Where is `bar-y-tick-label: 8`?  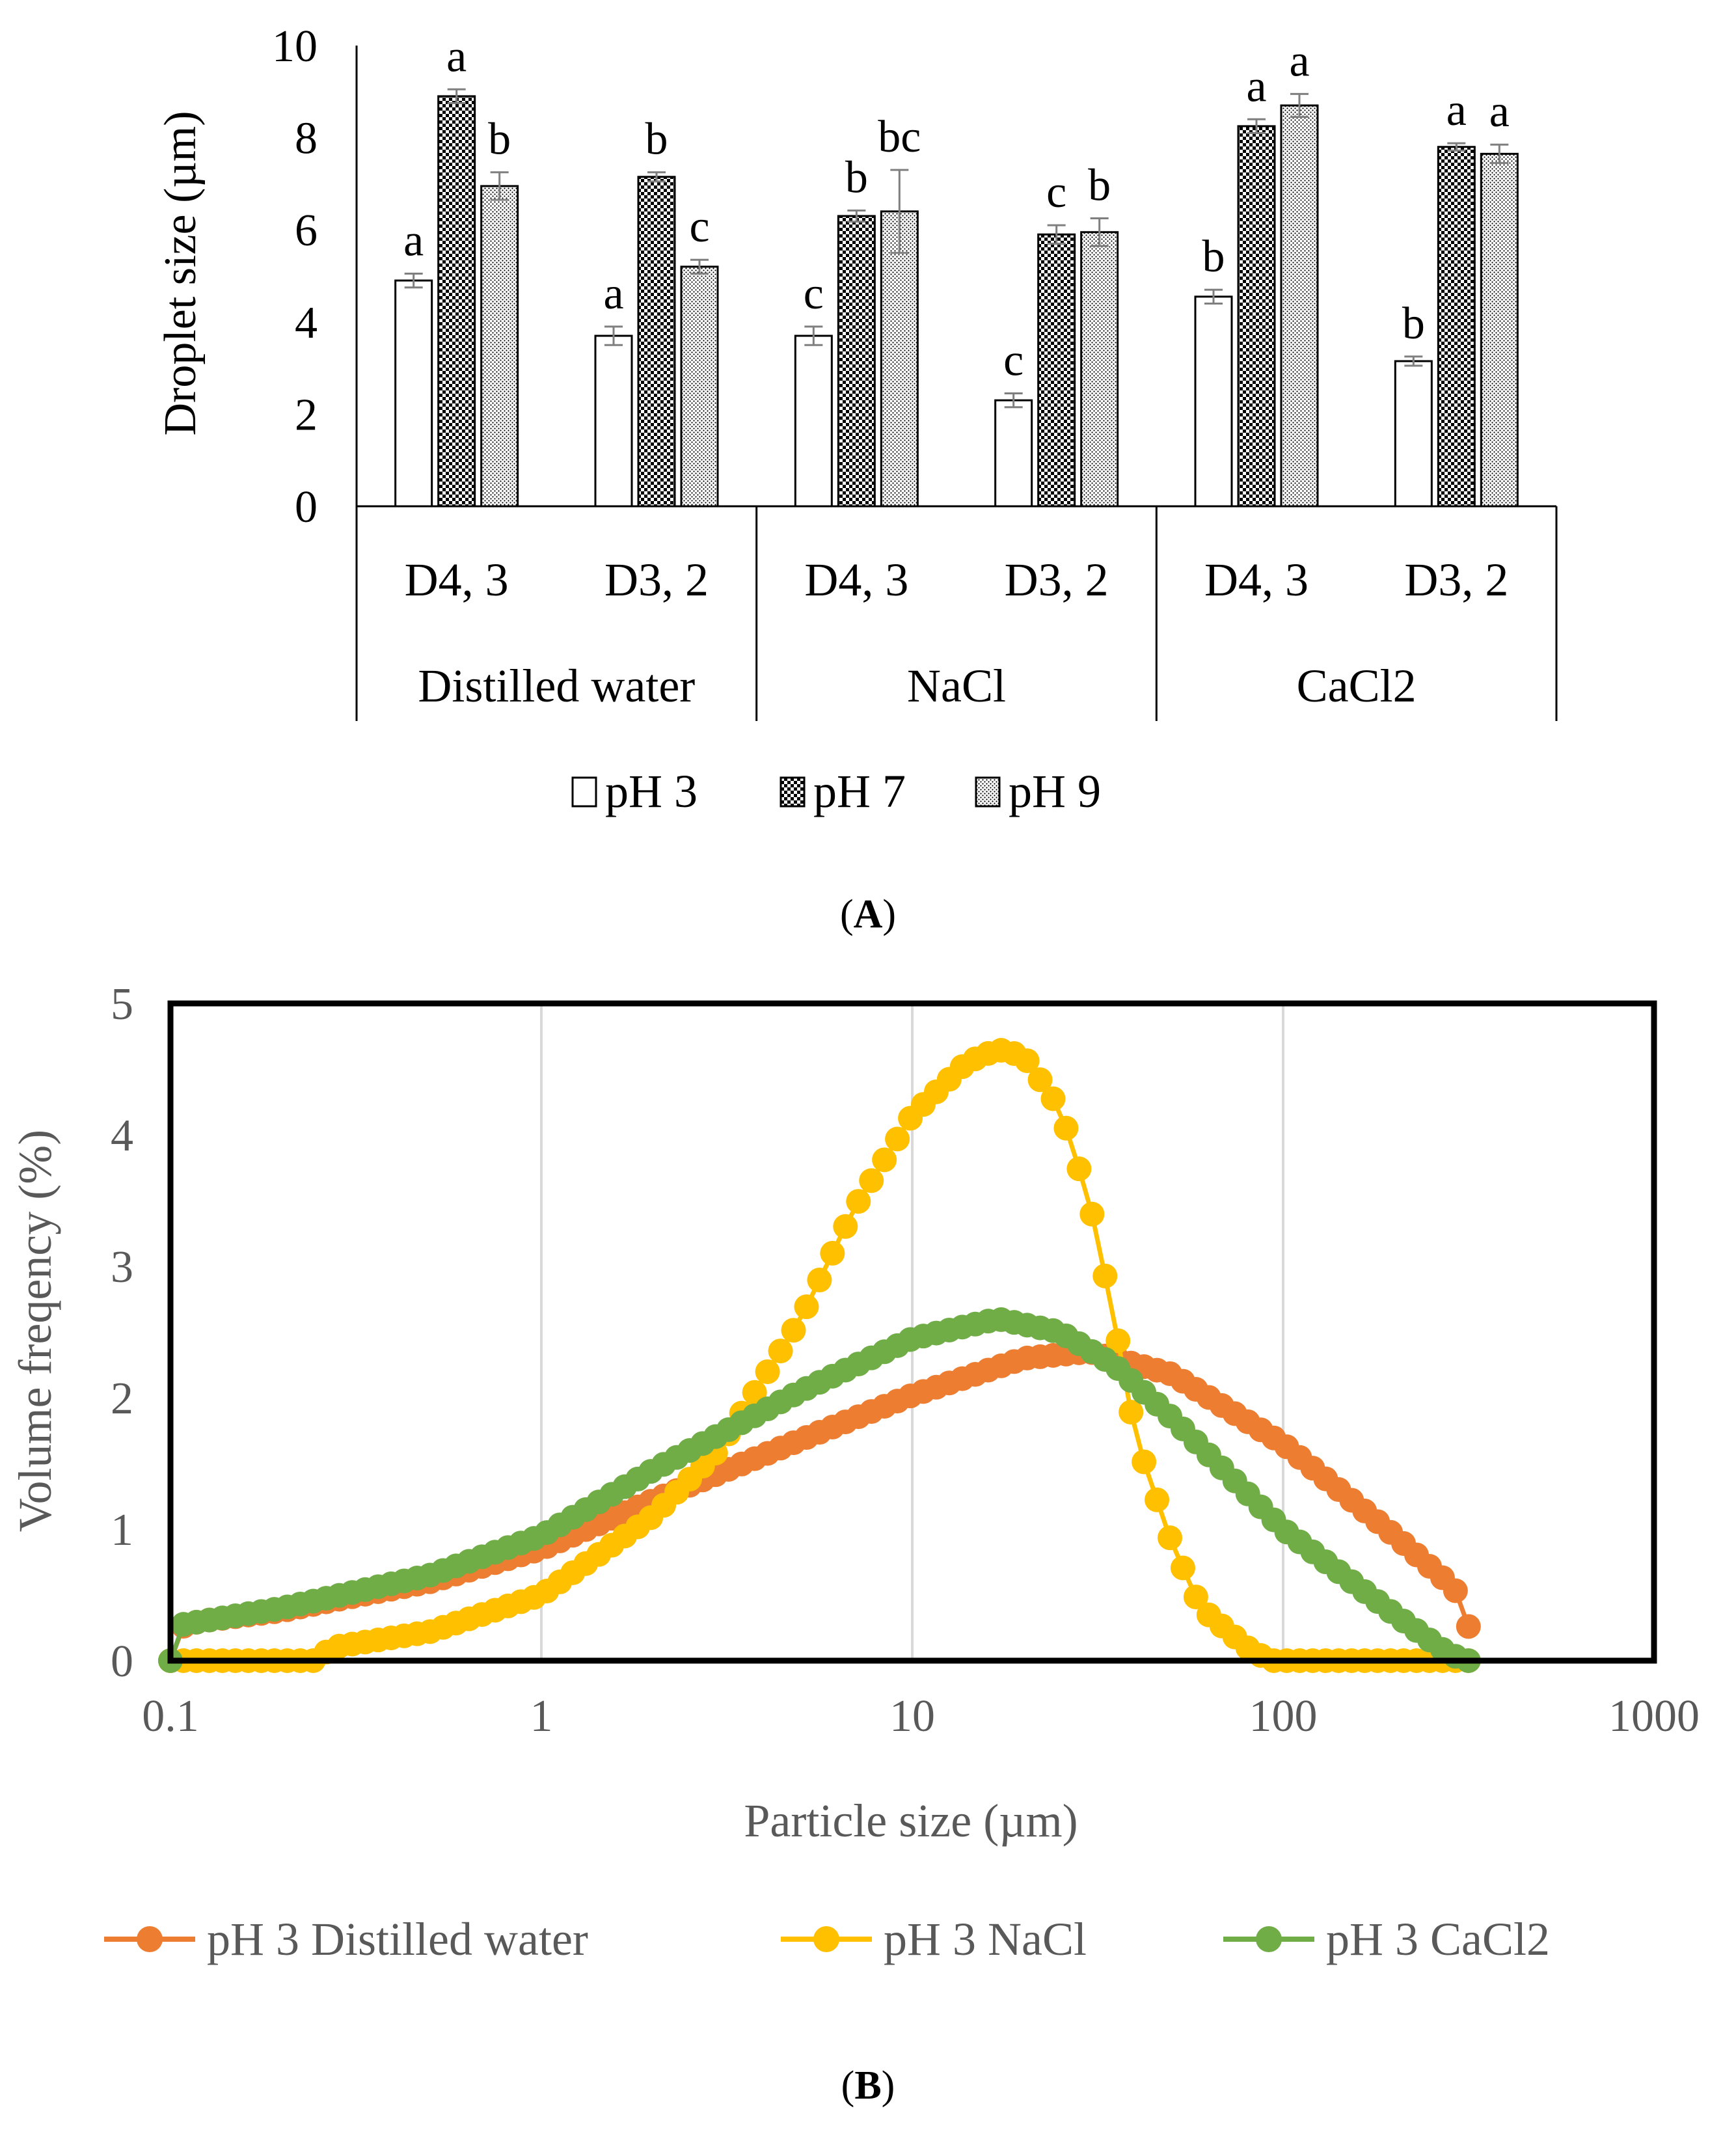 bar-y-tick-label: 8 is located at coordinates (306, 139).